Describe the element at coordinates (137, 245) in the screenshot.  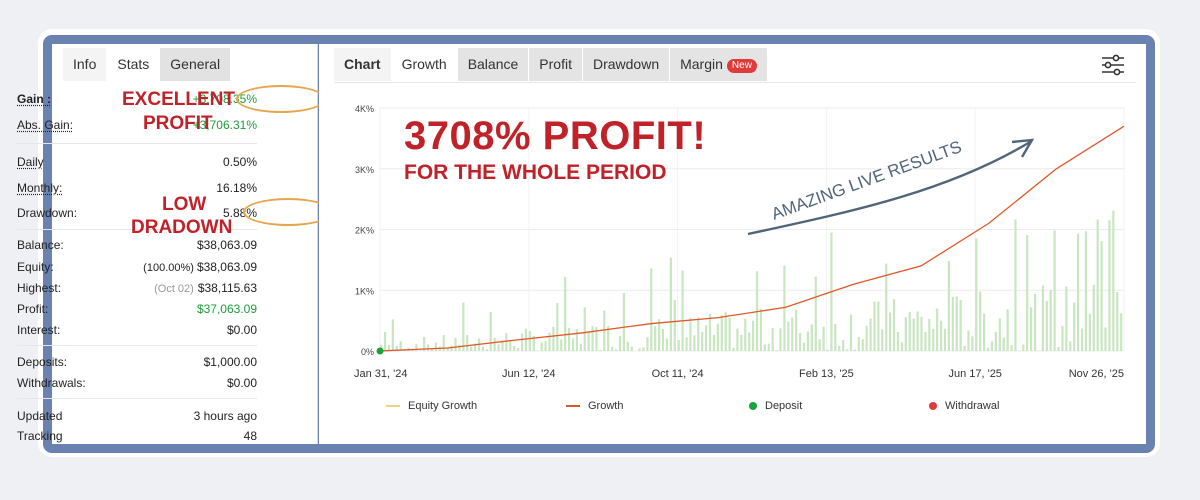
I see `stat-balance: Balance: $38,063.09` at that location.